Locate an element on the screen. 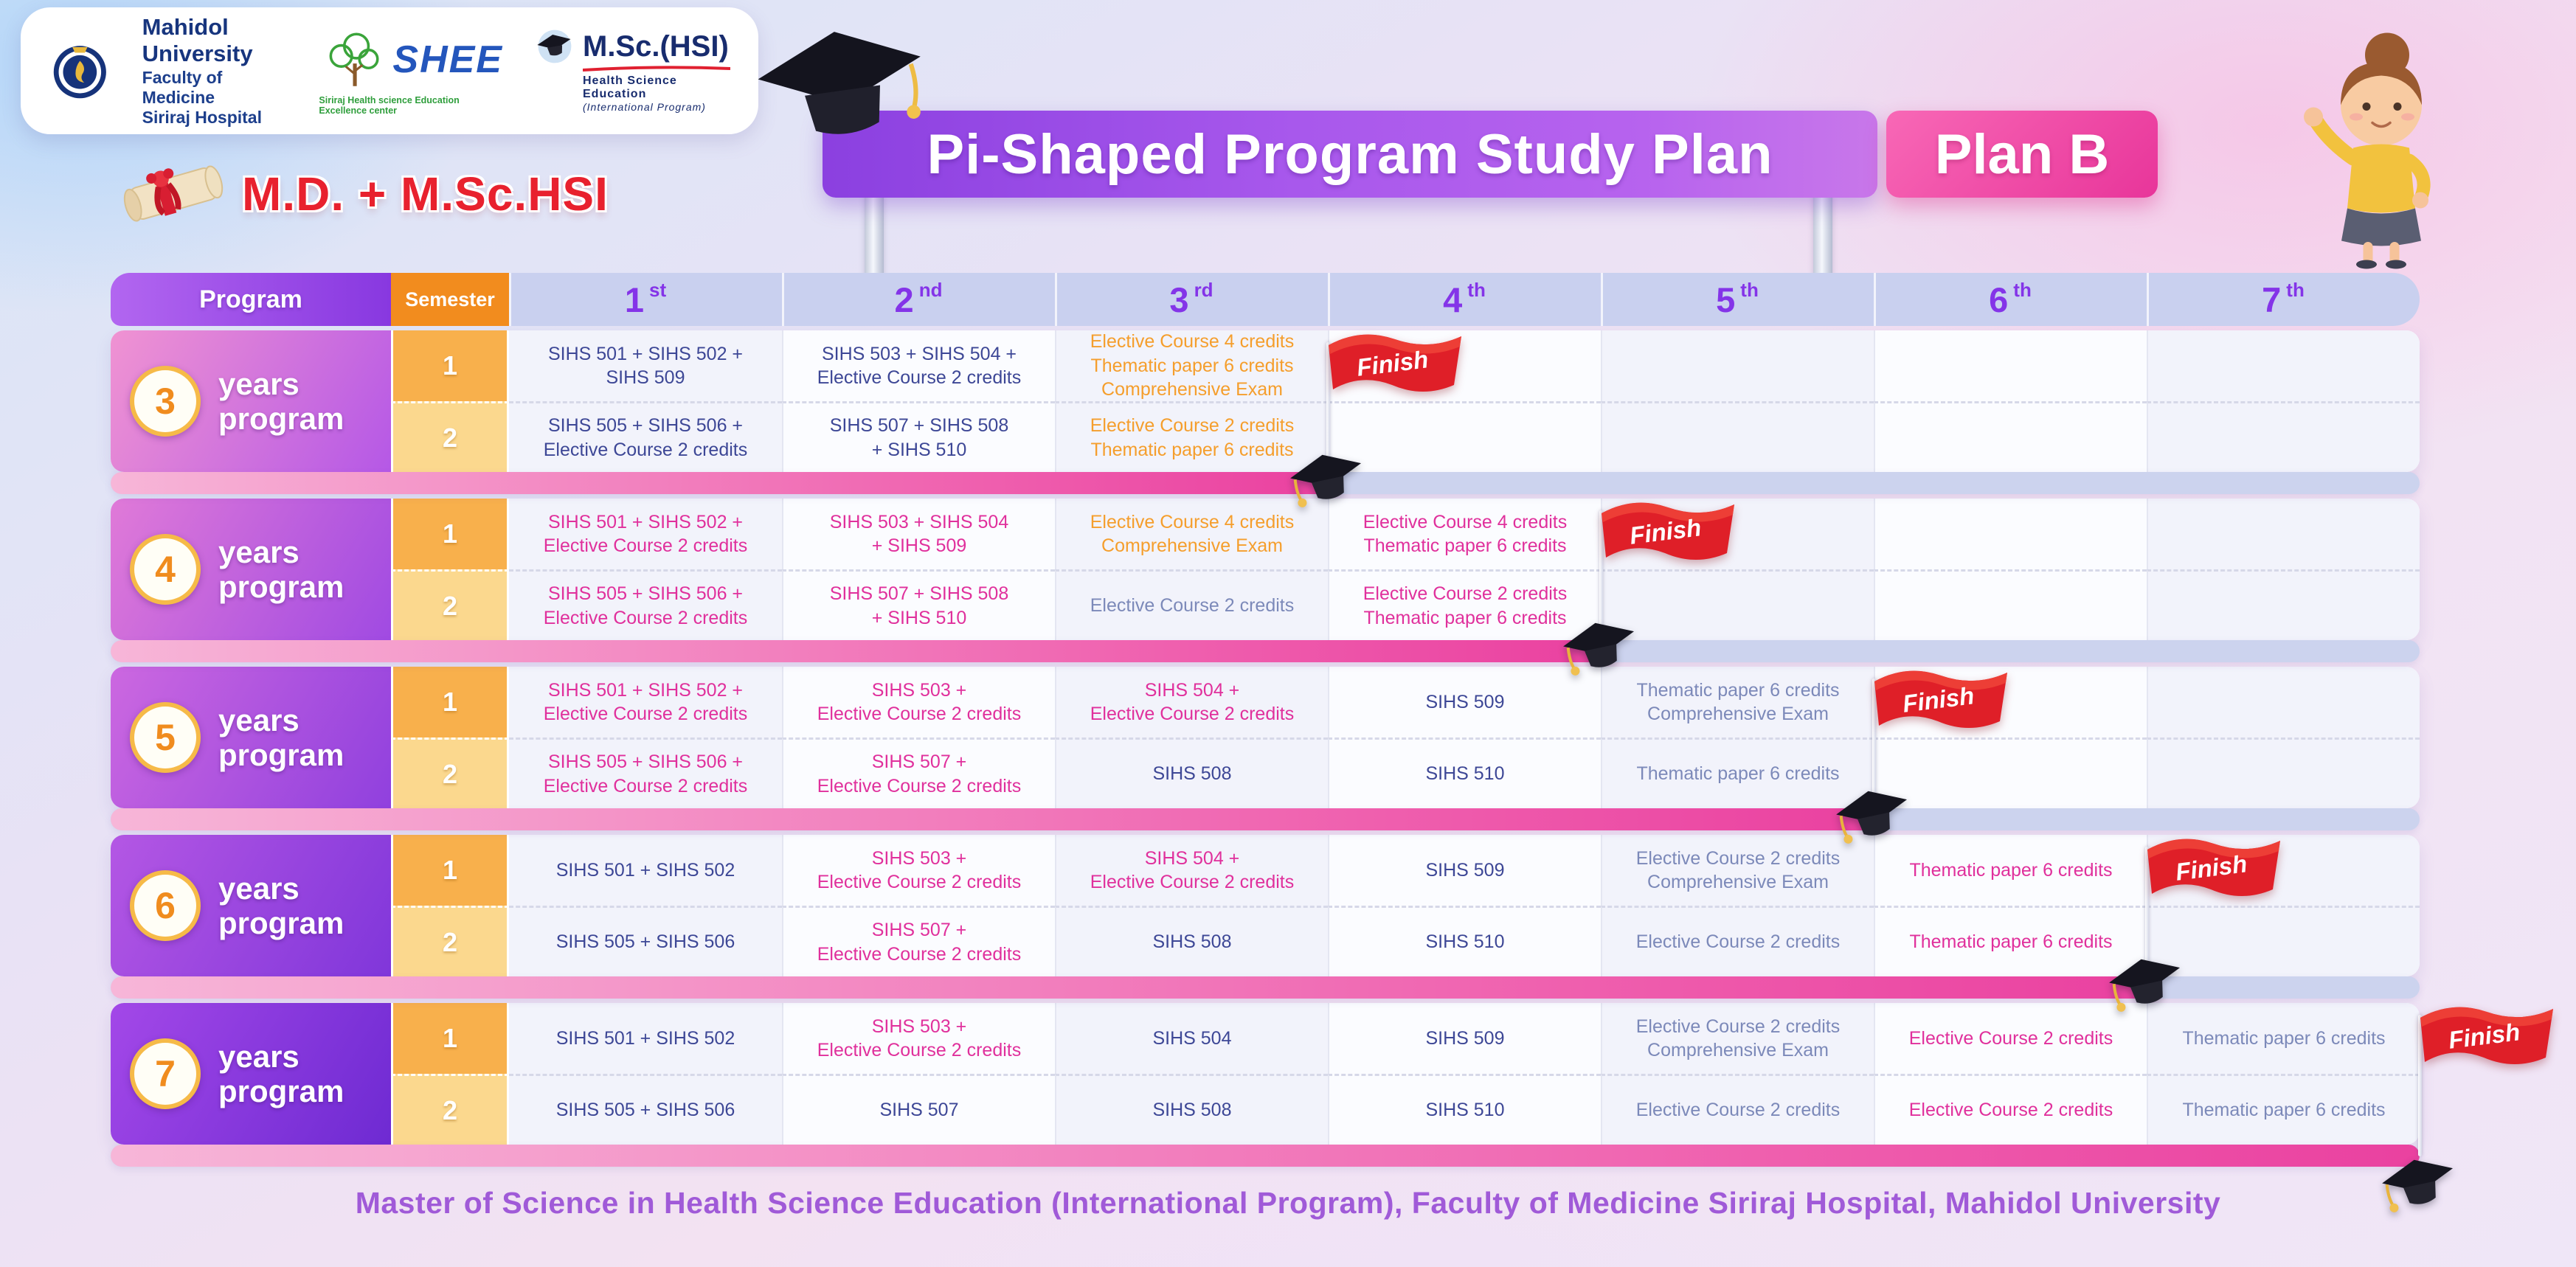 This screenshot has height=1267, width=2576. course-cell: SIHS 507 + SIHS 508 + SIHS 510 is located at coordinates (918, 436).